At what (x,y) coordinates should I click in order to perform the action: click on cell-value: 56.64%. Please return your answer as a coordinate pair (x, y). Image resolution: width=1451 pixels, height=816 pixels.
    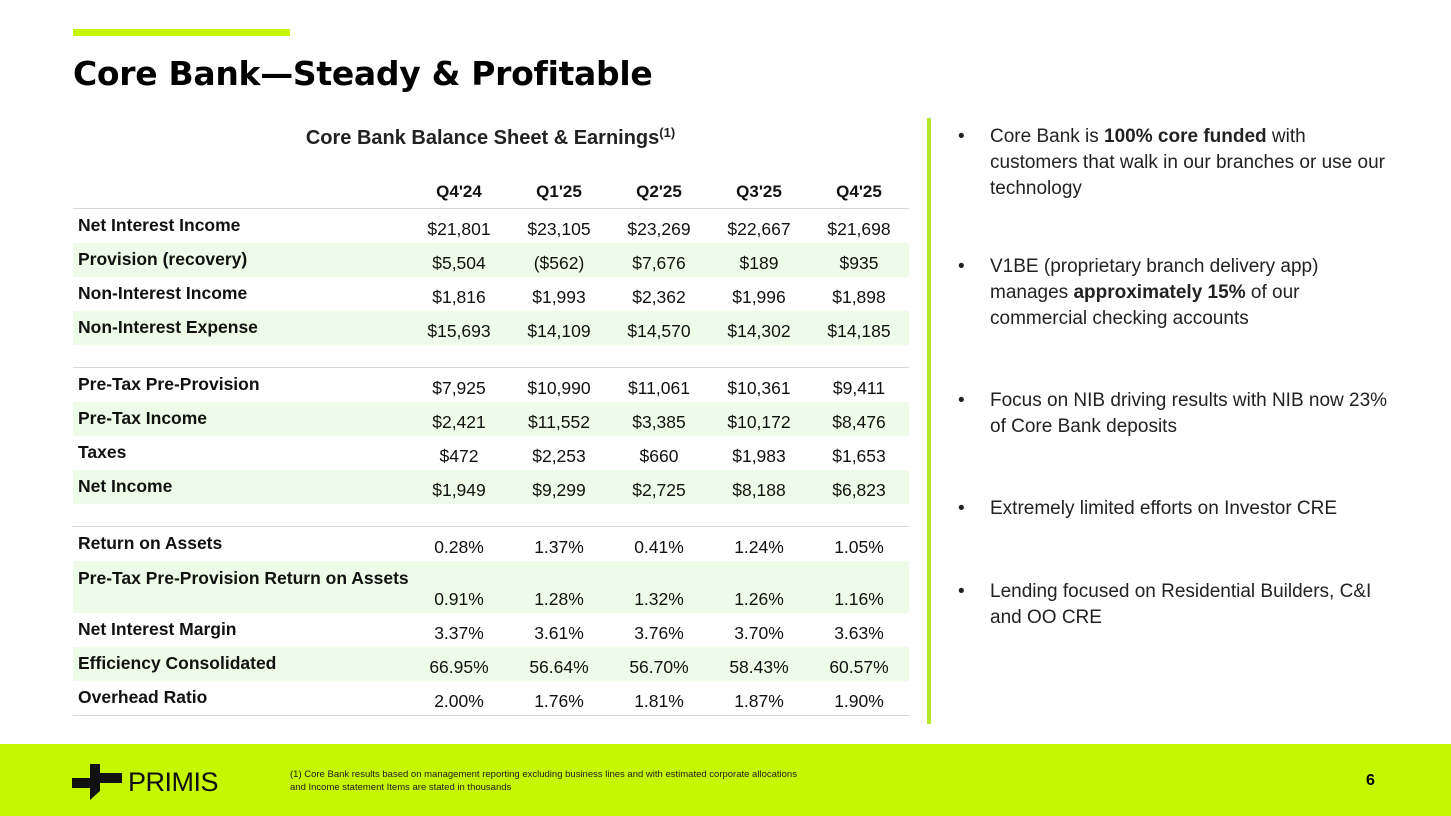
    Looking at the image, I should click on (559, 664).